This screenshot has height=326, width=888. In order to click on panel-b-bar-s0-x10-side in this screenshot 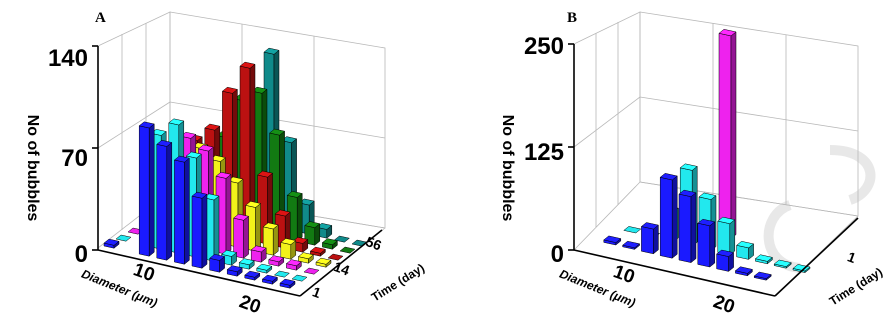, I will do `click(693, 228)`.